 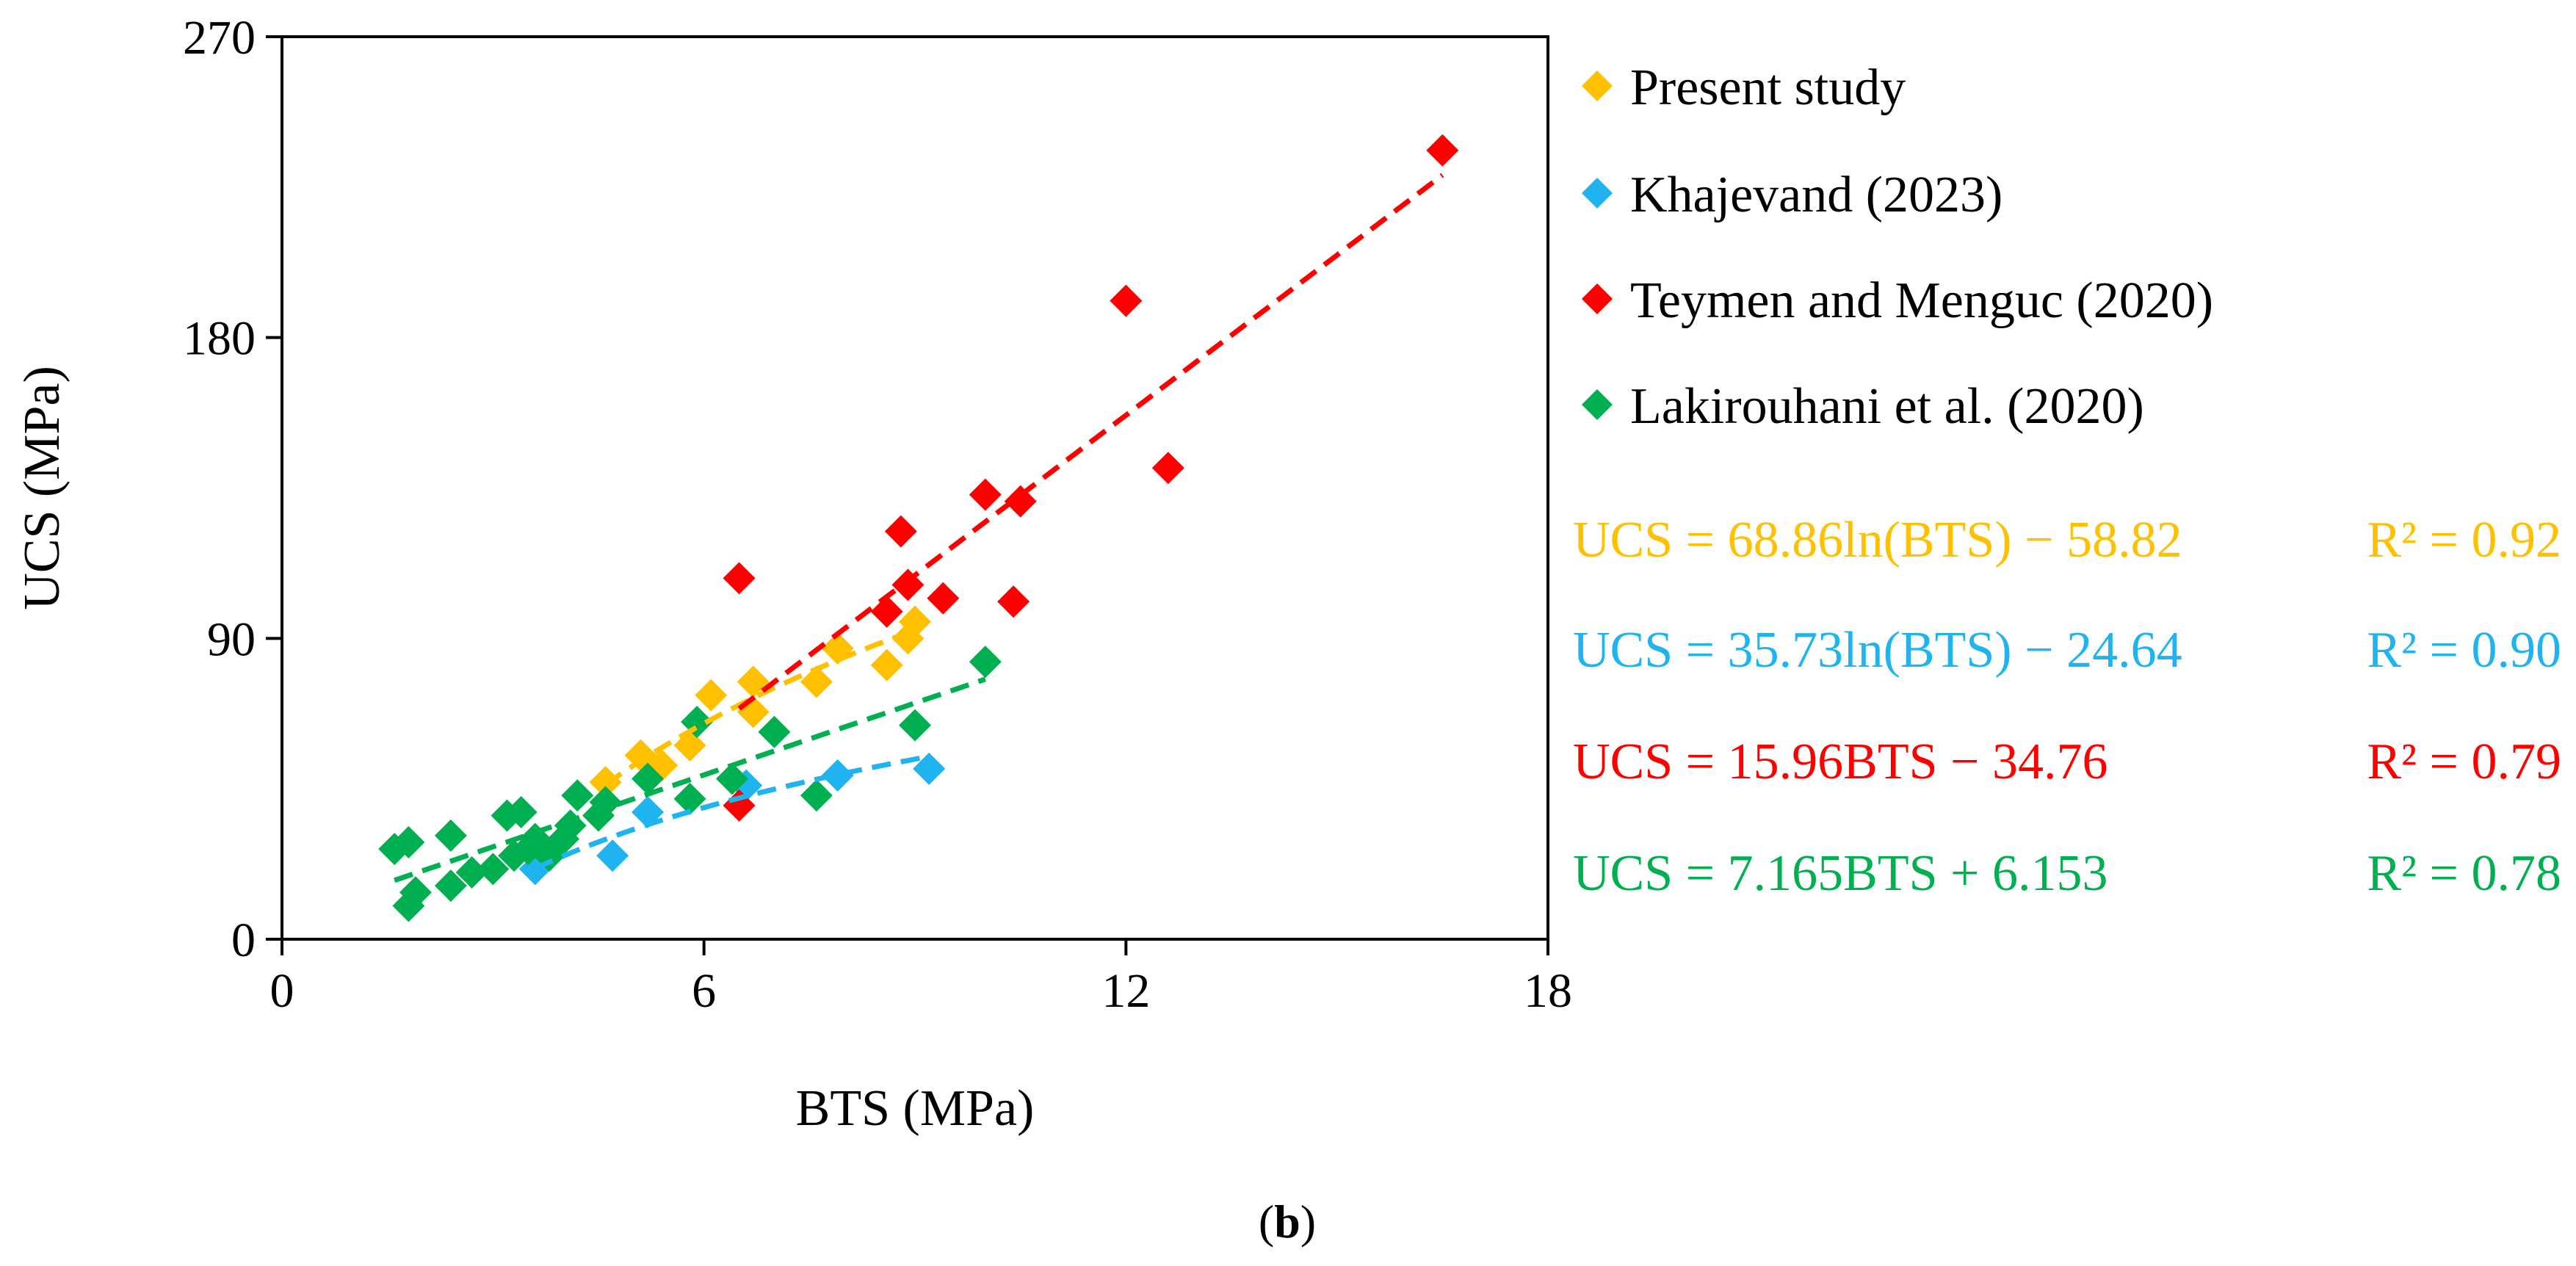 What do you see at coordinates (704, 991) in the screenshot?
I see `x-tick-label-1: 6` at bounding box center [704, 991].